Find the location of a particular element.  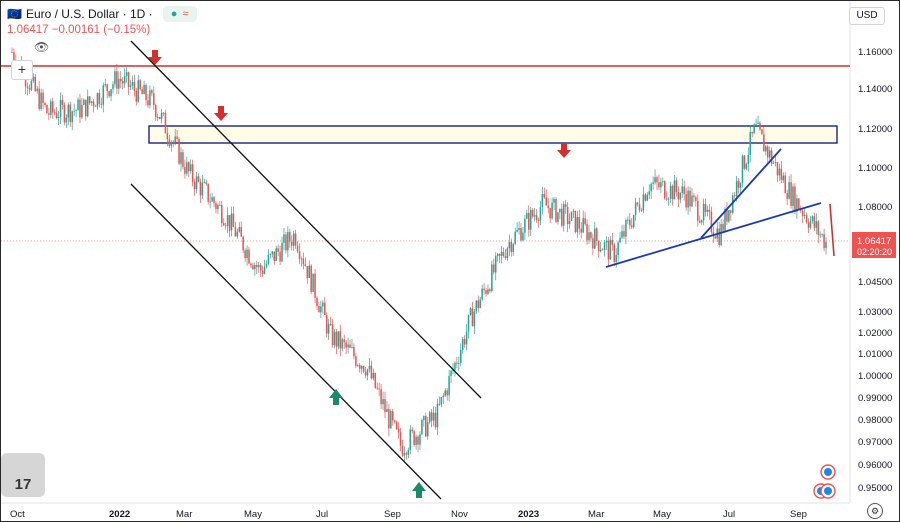

market-open-icon: ● is located at coordinates (174, 14).